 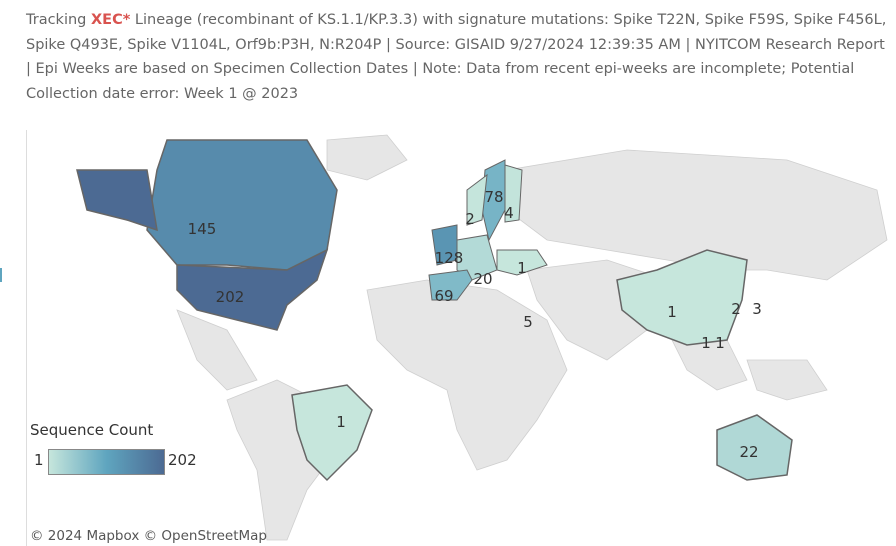 What do you see at coordinates (182, 460) in the screenshot?
I see `legend-max: 202` at bounding box center [182, 460].